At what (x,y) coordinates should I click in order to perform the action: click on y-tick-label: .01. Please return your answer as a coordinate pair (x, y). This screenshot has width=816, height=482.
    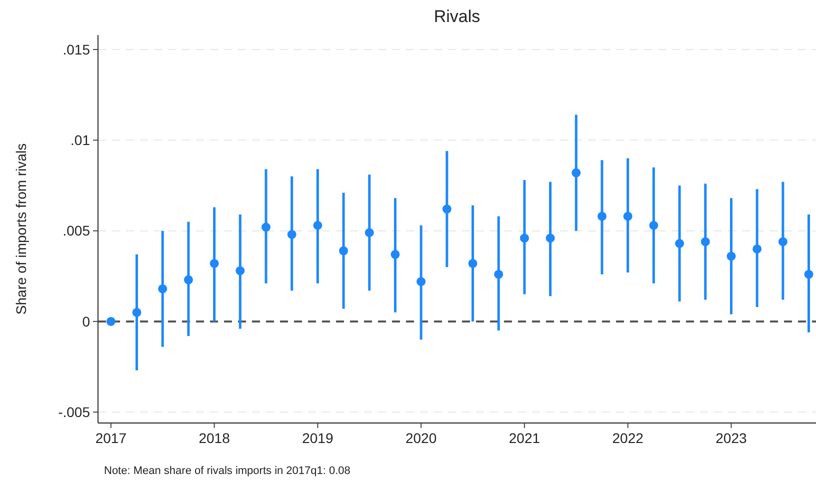
    Looking at the image, I should click on (80, 140).